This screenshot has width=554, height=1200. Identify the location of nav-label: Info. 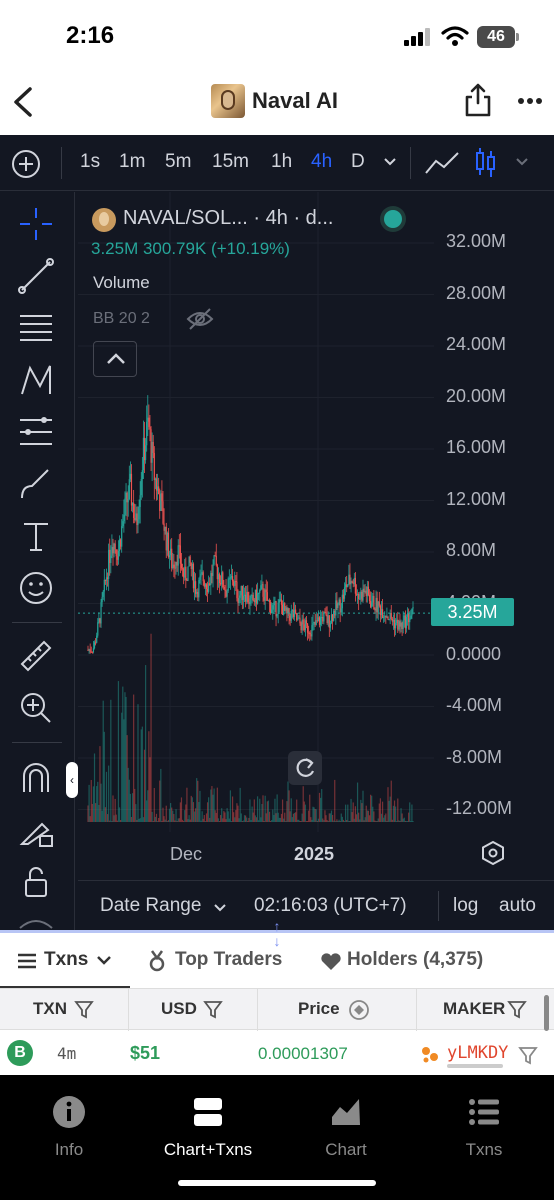
(69, 1149).